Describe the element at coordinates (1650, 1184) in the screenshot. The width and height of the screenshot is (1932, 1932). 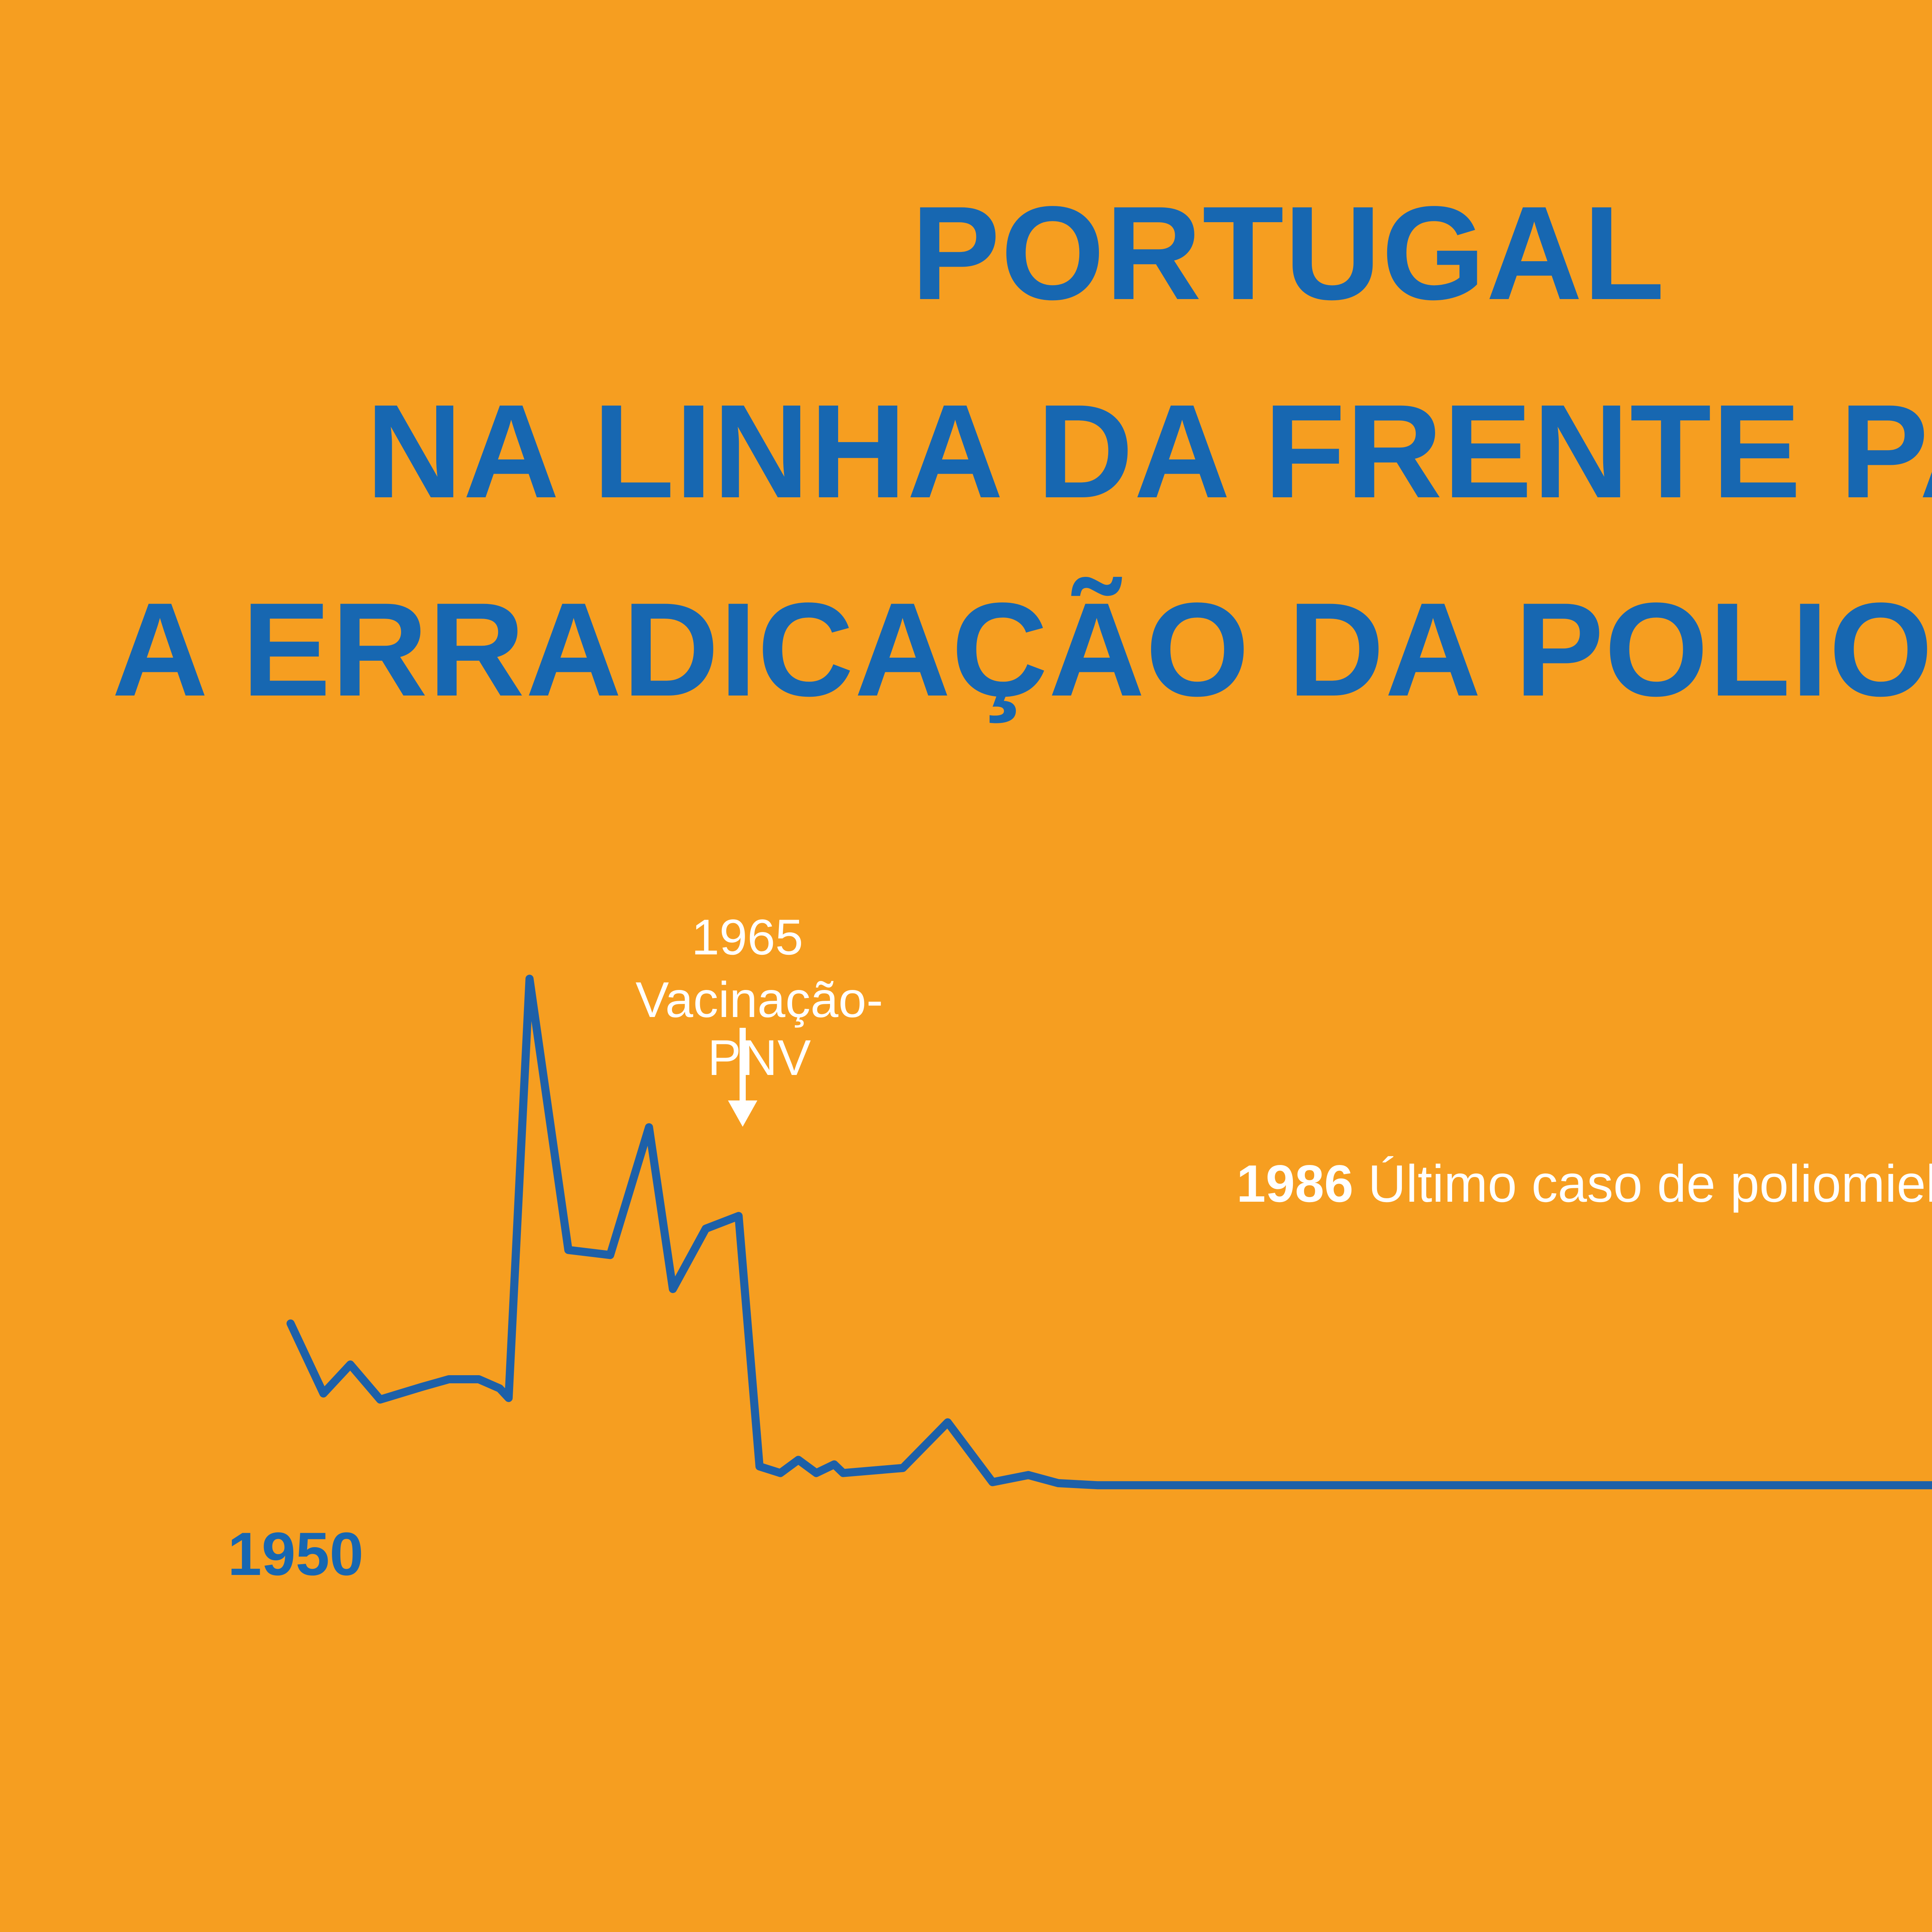
I see `annotation-1986-text: Último caso de poliomielite em Portugal` at that location.